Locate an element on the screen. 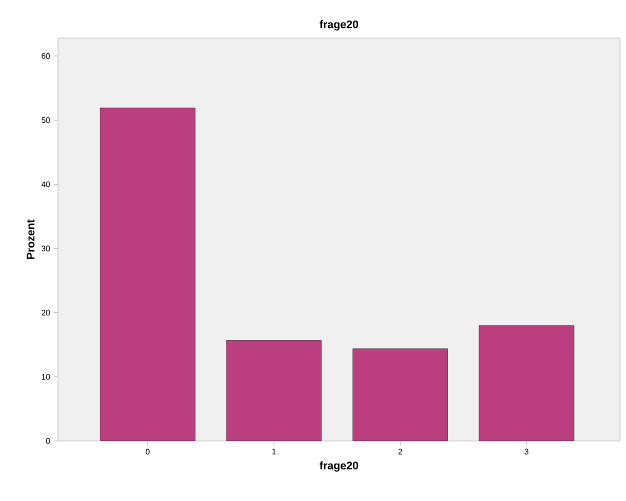  y-tick-label: 0 is located at coordinates (48, 441).